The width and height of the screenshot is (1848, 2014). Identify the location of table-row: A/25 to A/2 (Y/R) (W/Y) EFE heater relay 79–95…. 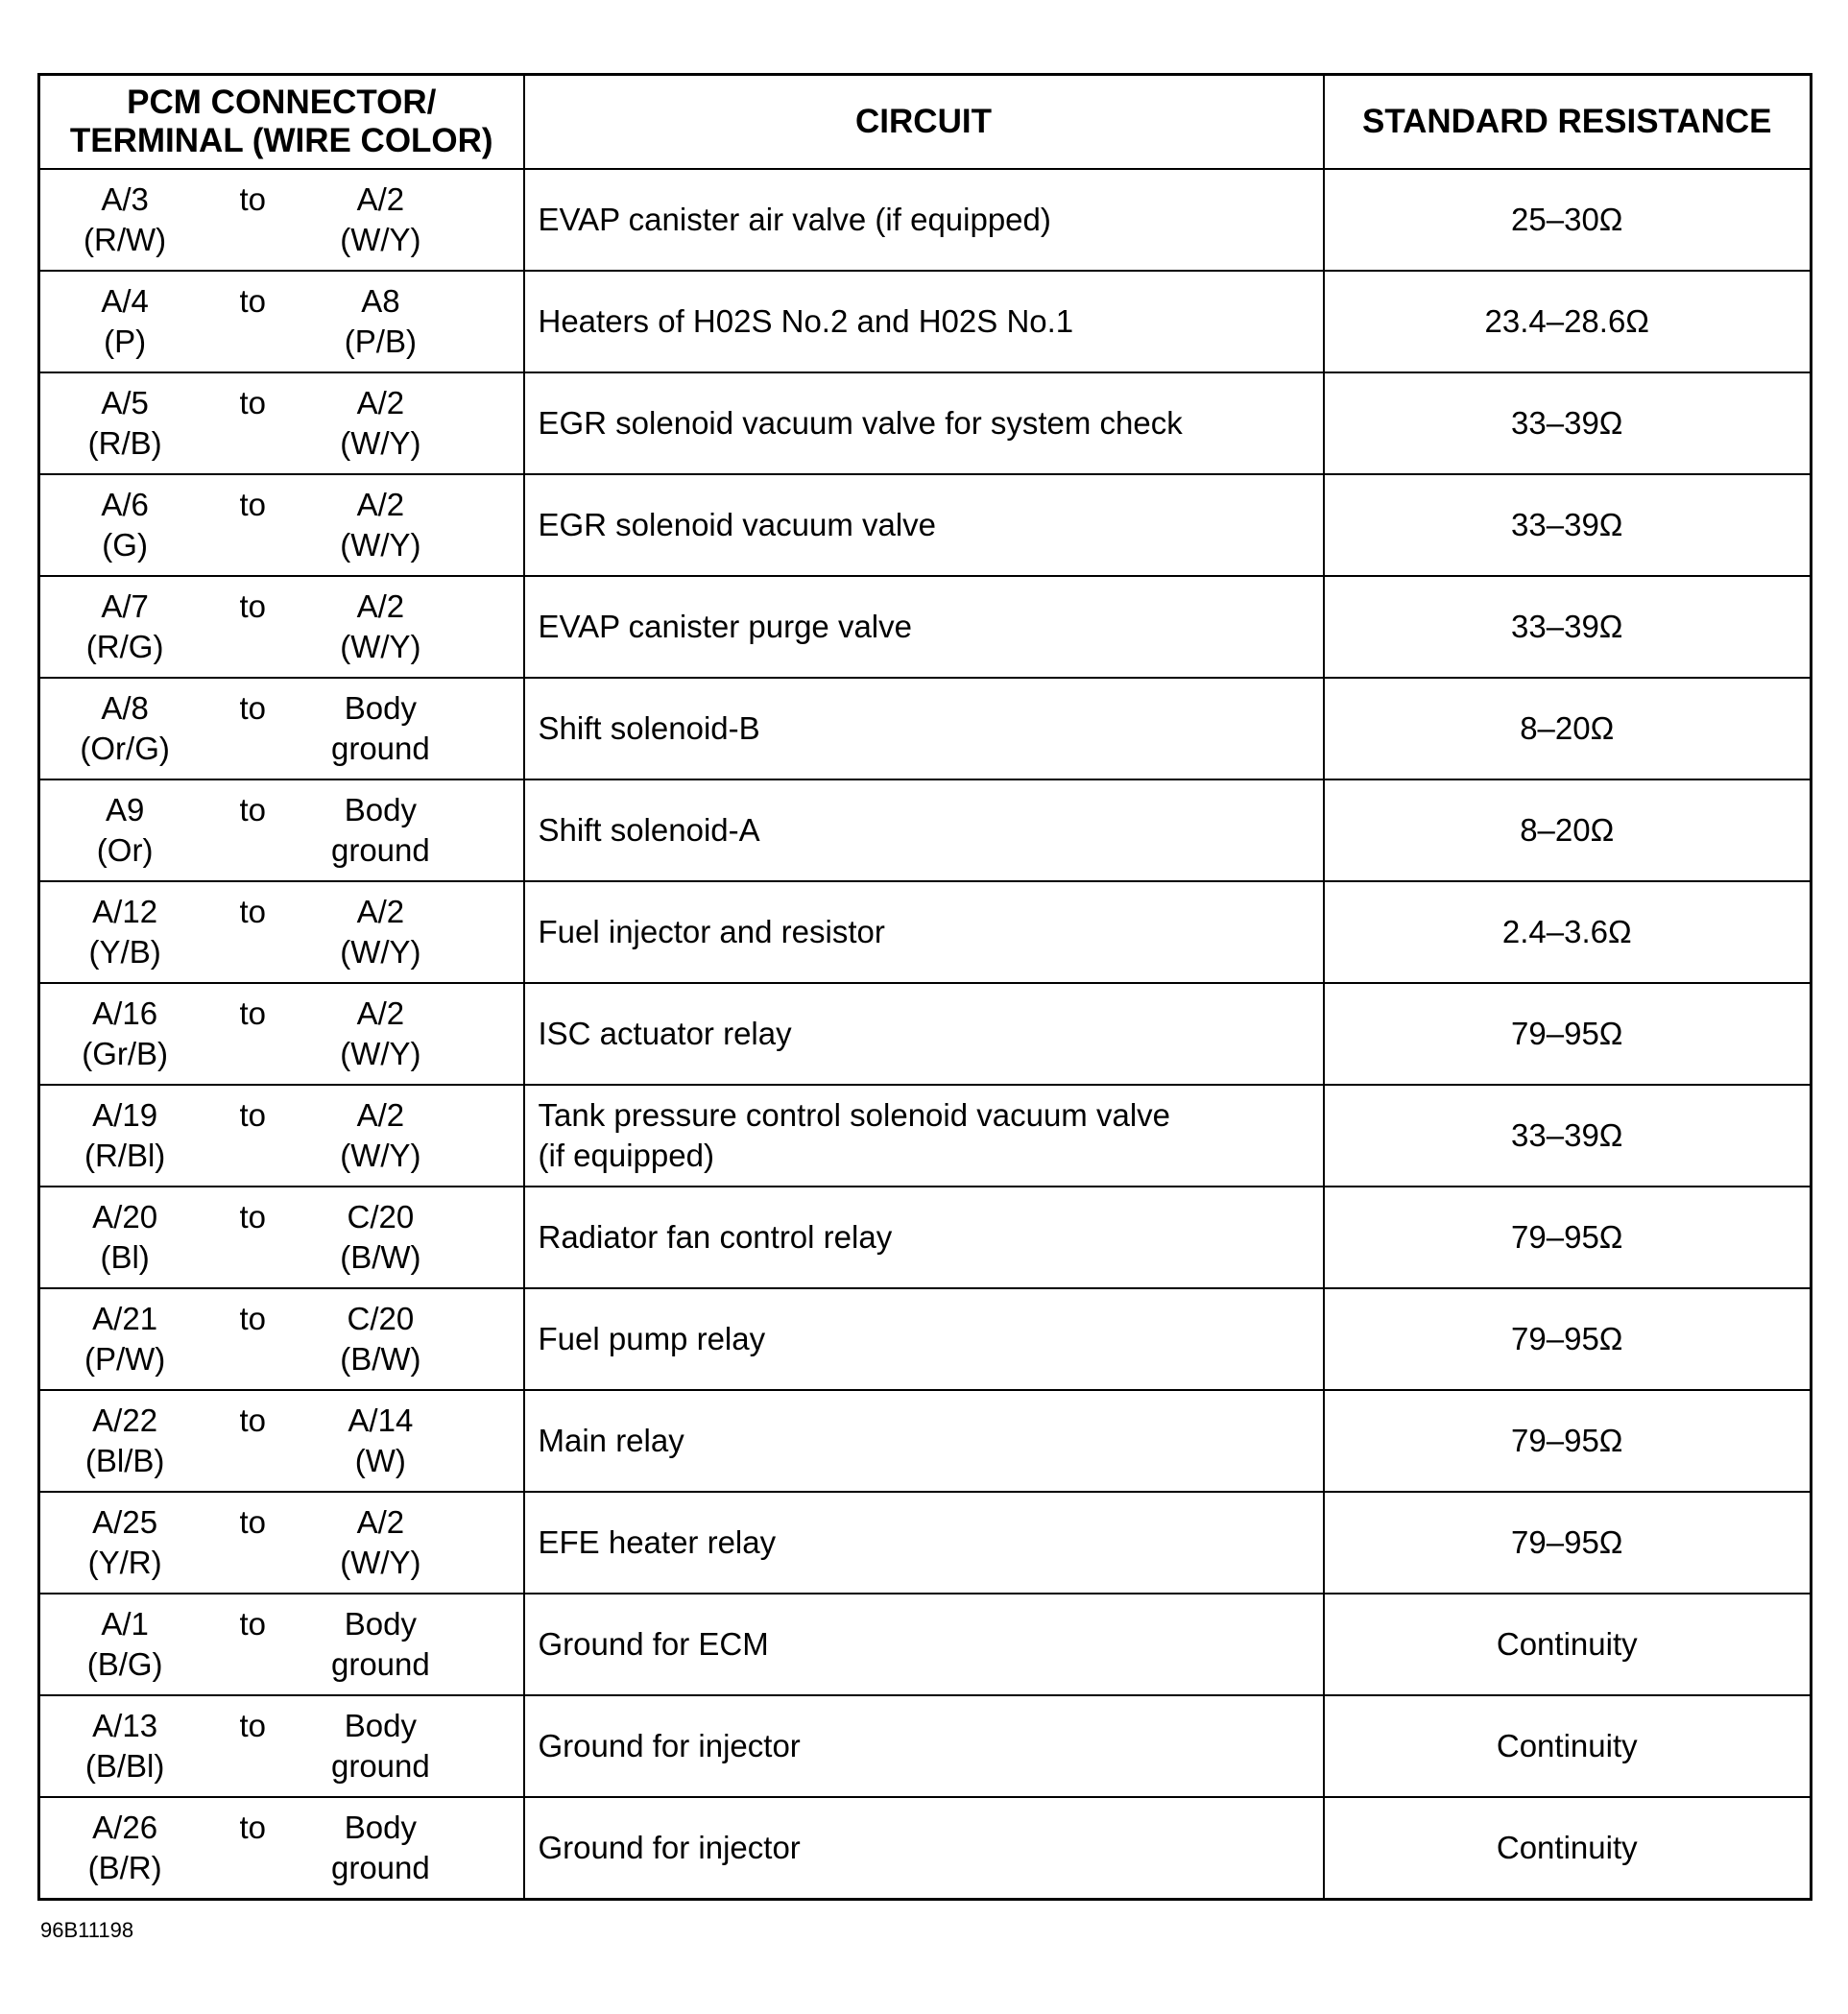
(924, 1542).